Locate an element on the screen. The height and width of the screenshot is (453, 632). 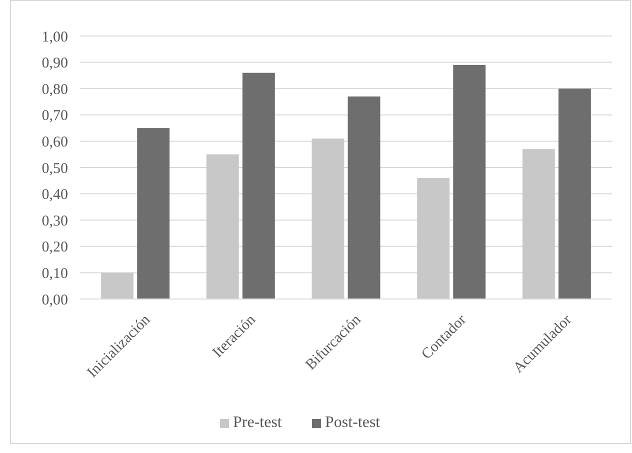
y-tick-label: 0,50 is located at coordinates (55, 168).